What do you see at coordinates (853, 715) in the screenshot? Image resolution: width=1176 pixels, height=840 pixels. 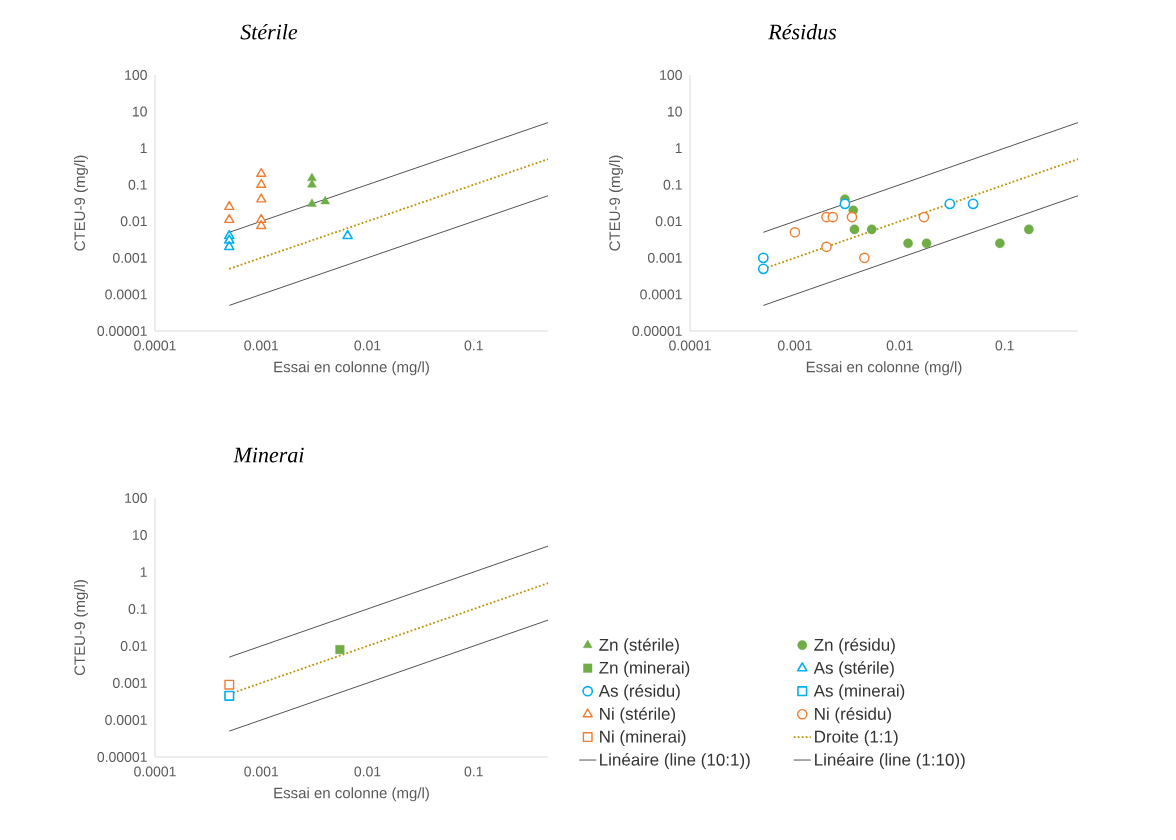 I see `text: Ni (résidu)` at bounding box center [853, 715].